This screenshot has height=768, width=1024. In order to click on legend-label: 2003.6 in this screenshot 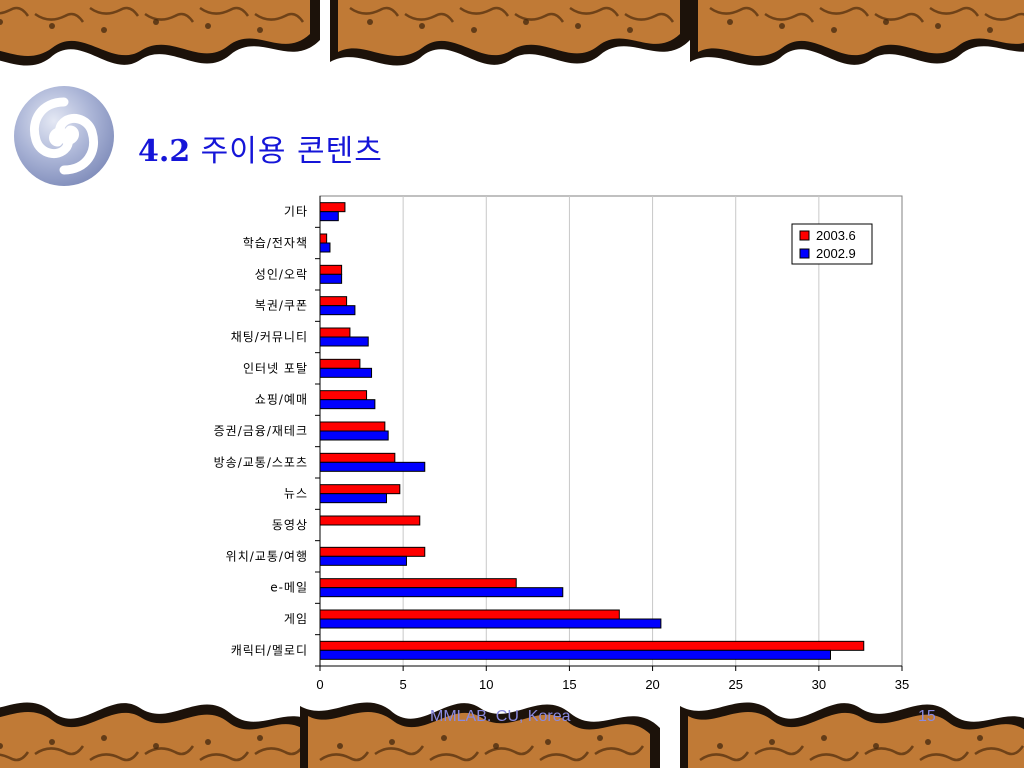, I will do `click(836, 235)`.